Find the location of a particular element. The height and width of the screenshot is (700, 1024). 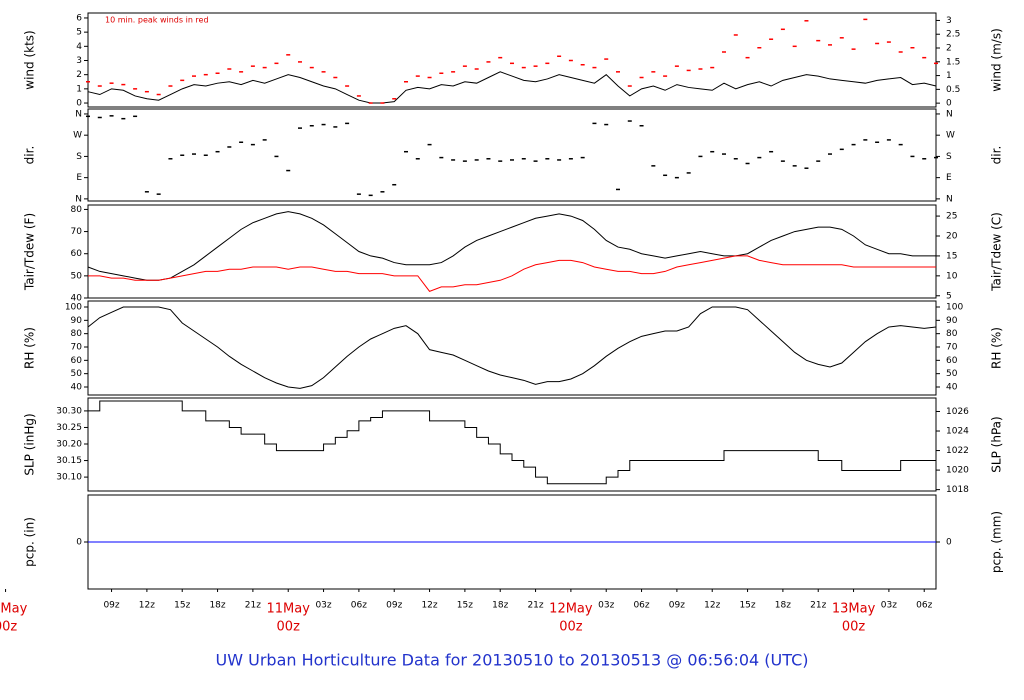

y-tick-label: 30.25 is located at coordinates (69, 428).